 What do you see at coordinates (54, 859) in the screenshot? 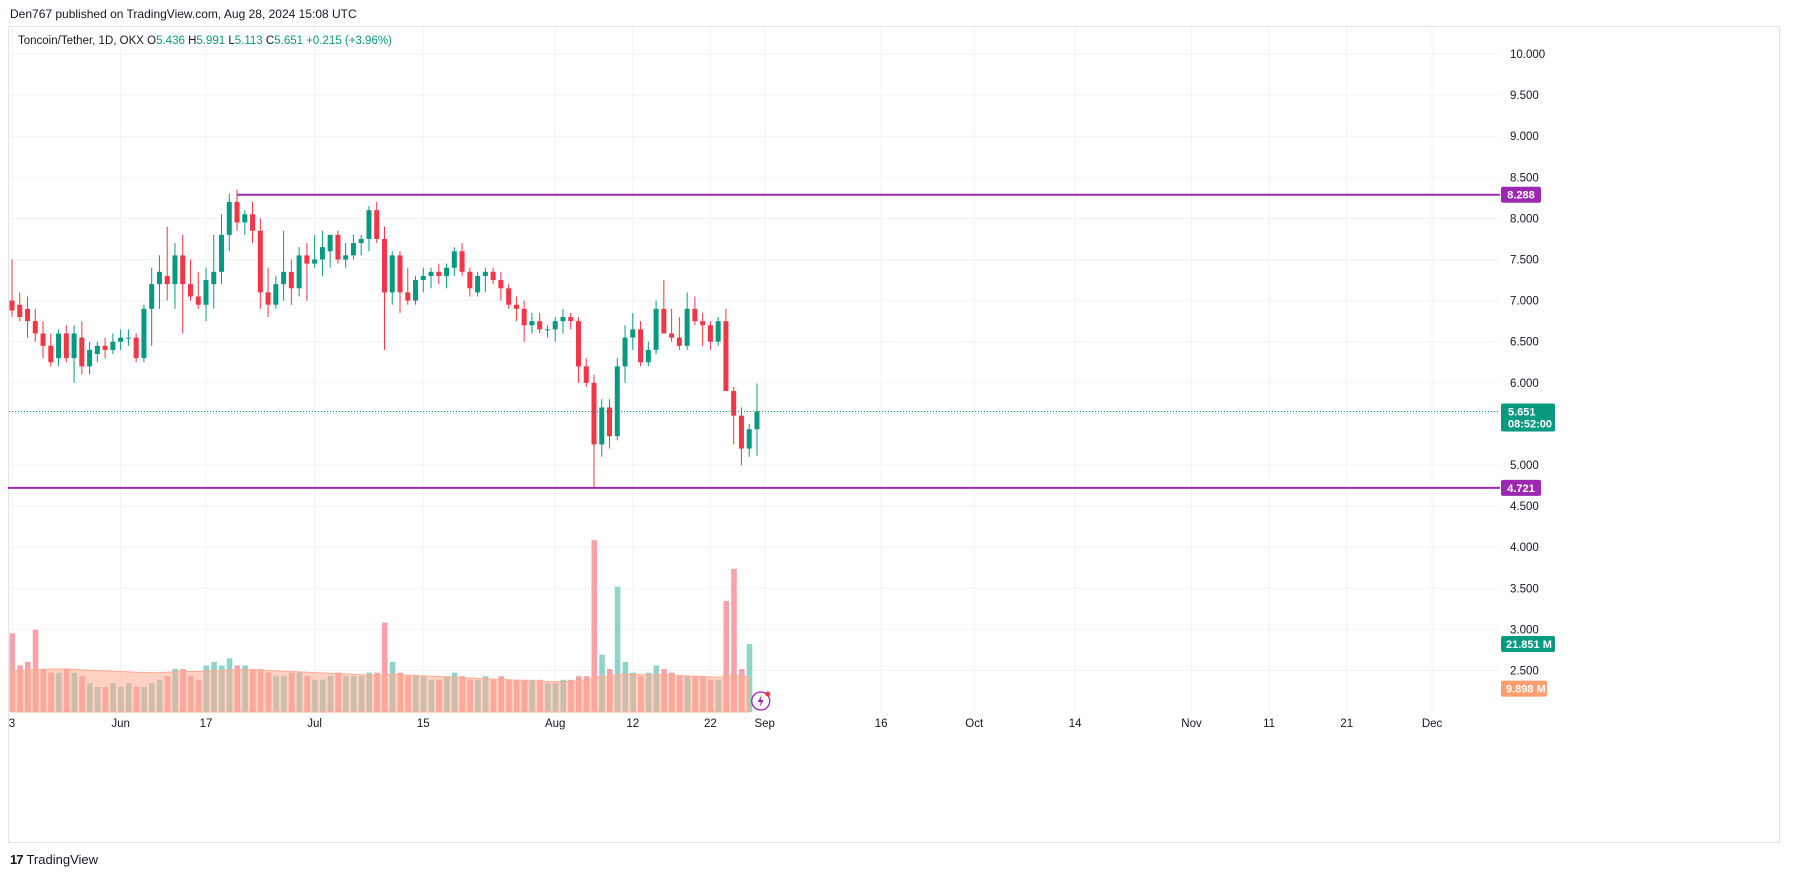
I see `tradingview-footer: 17 TradingView` at bounding box center [54, 859].